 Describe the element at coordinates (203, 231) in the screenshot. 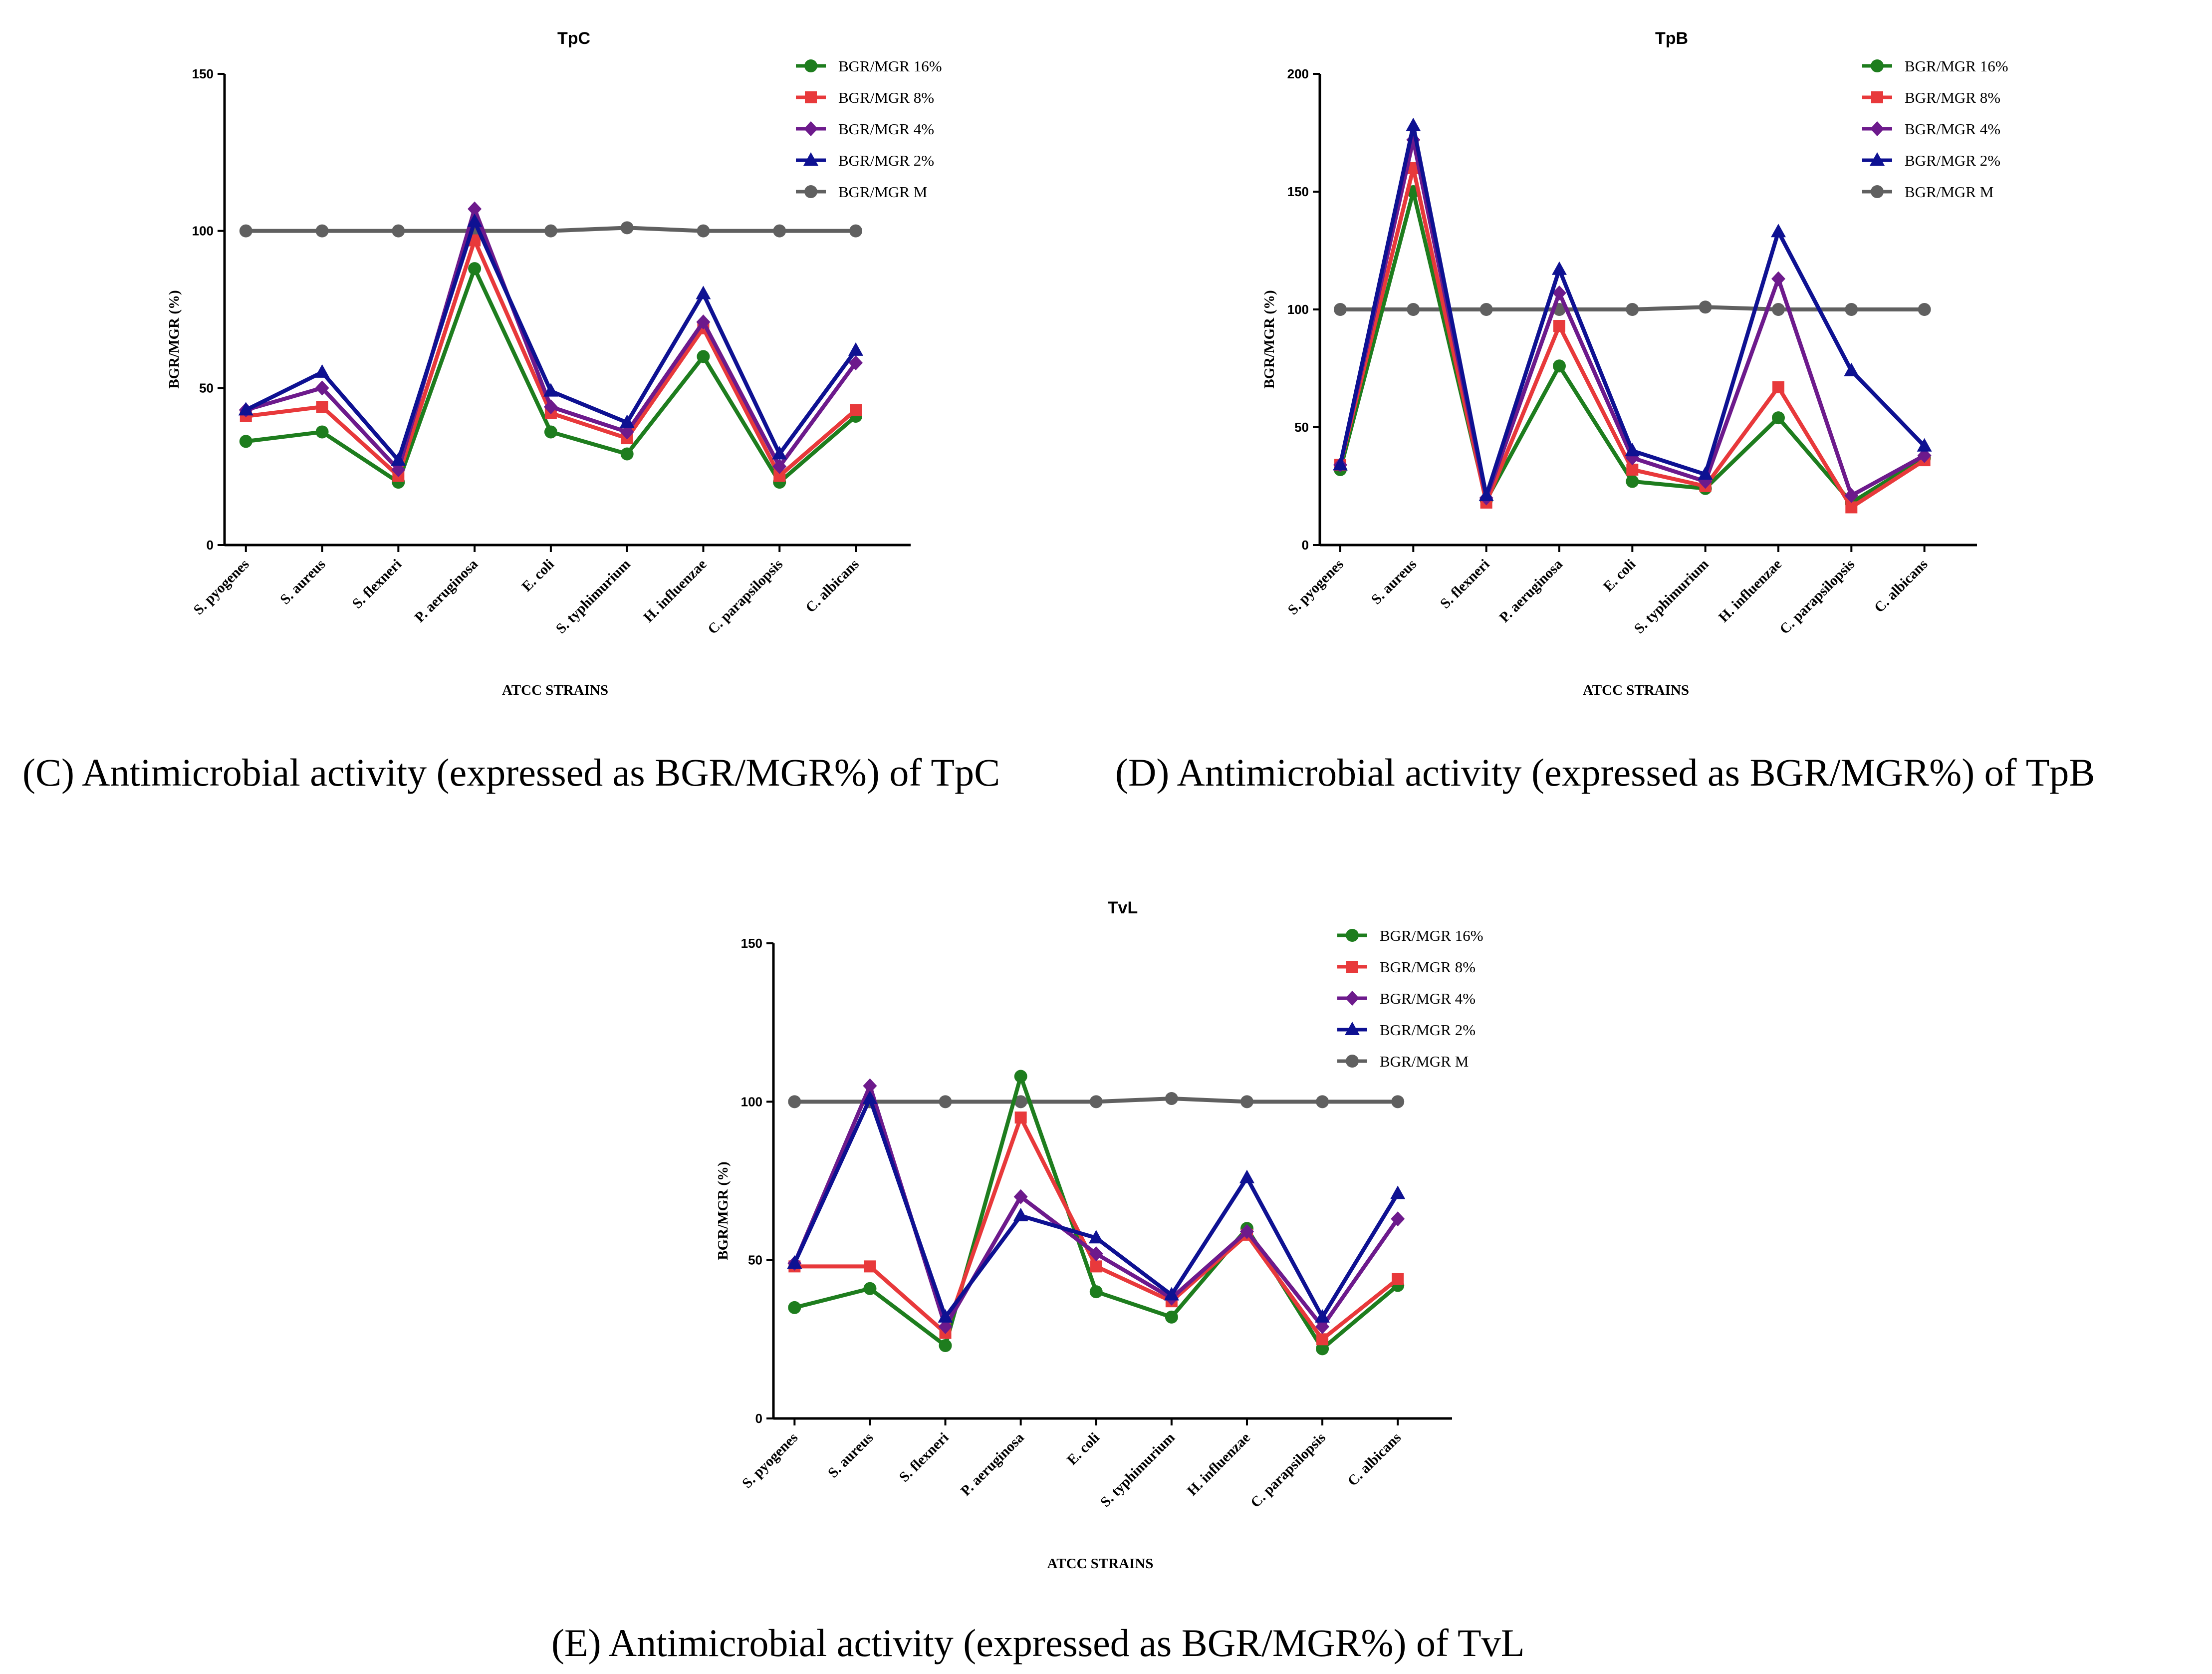

I see `tpc-ytick-label: 100` at that location.